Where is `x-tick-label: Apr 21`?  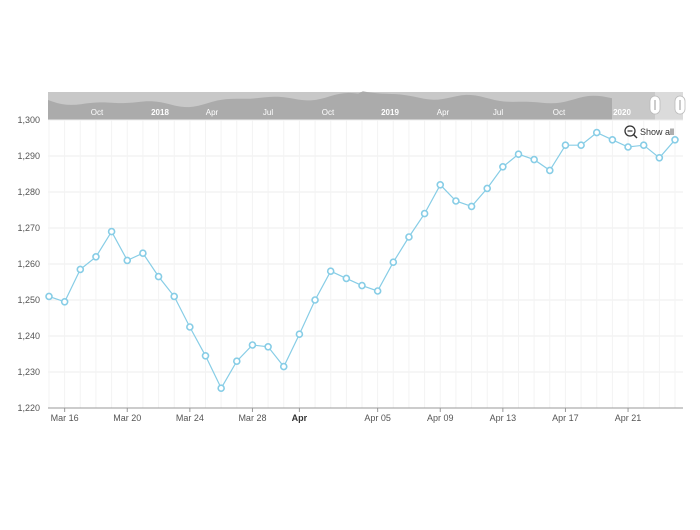
x-tick-label: Apr 21 is located at coordinates (628, 418).